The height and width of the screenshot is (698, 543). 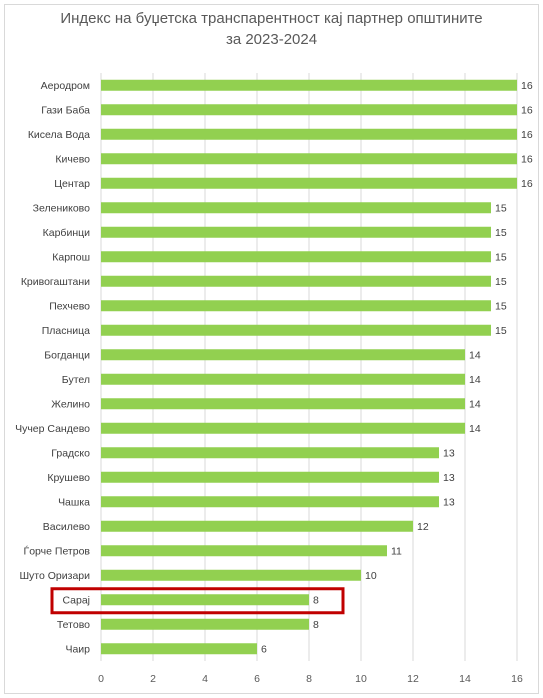 What do you see at coordinates (52, 429) in the screenshot?
I see `category-label-14: Чучер Сандево` at bounding box center [52, 429].